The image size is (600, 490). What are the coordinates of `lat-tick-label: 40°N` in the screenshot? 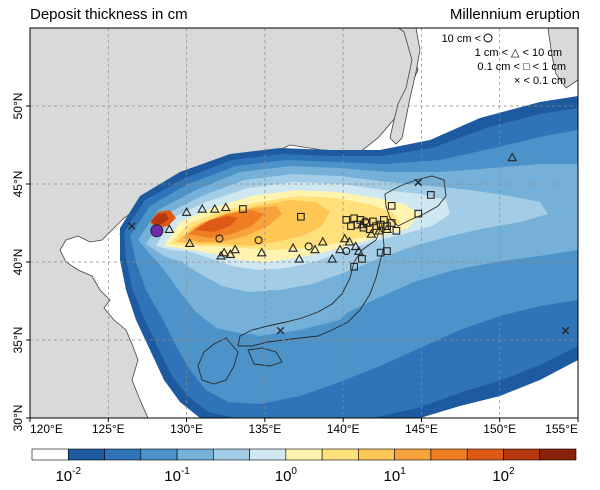 It's located at (18, 262).